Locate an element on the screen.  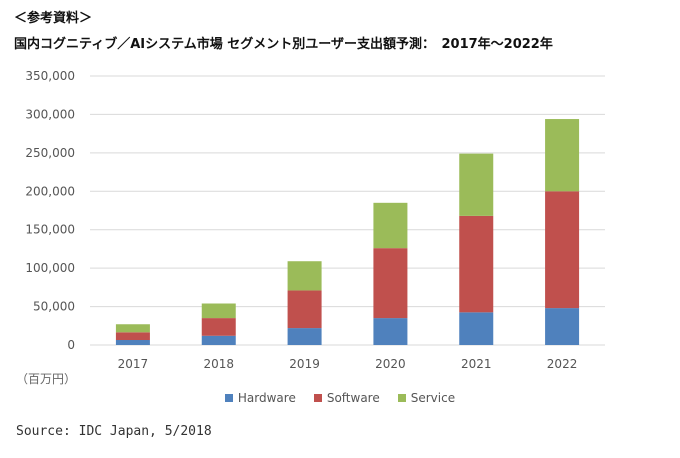
legend-item-software: Software is located at coordinates (346, 398).